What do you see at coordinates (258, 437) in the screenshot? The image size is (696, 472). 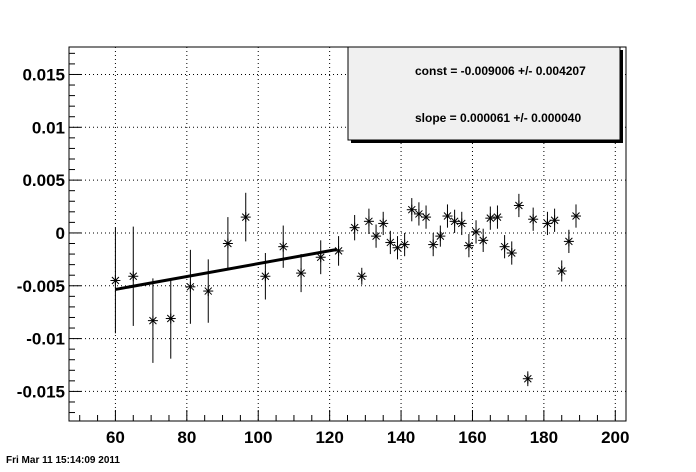 I see `x-tick-label: 100` at bounding box center [258, 437].